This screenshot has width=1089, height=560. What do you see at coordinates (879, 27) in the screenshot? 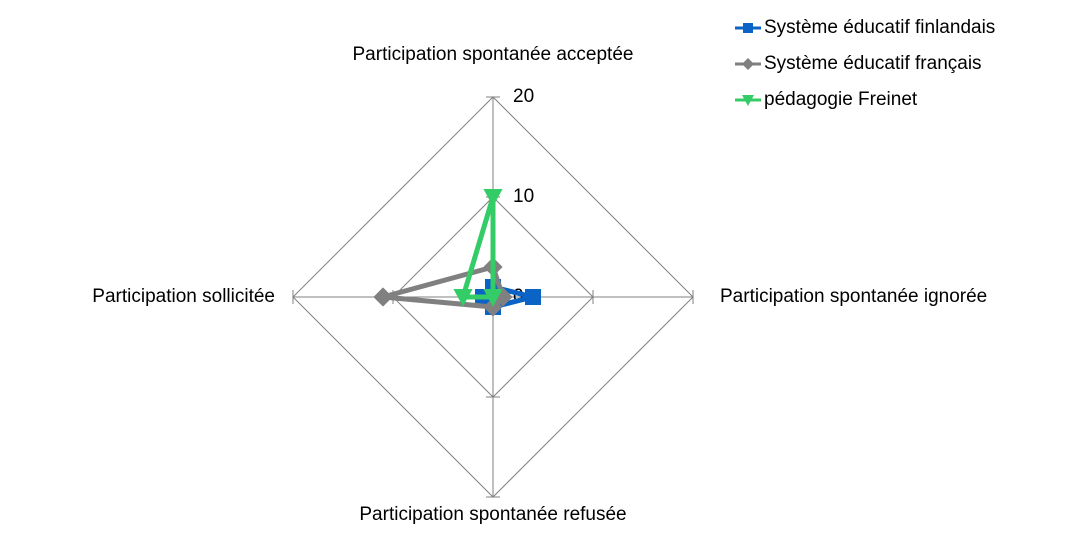
I see `legend-label: Système éducatif finlandais` at bounding box center [879, 27].